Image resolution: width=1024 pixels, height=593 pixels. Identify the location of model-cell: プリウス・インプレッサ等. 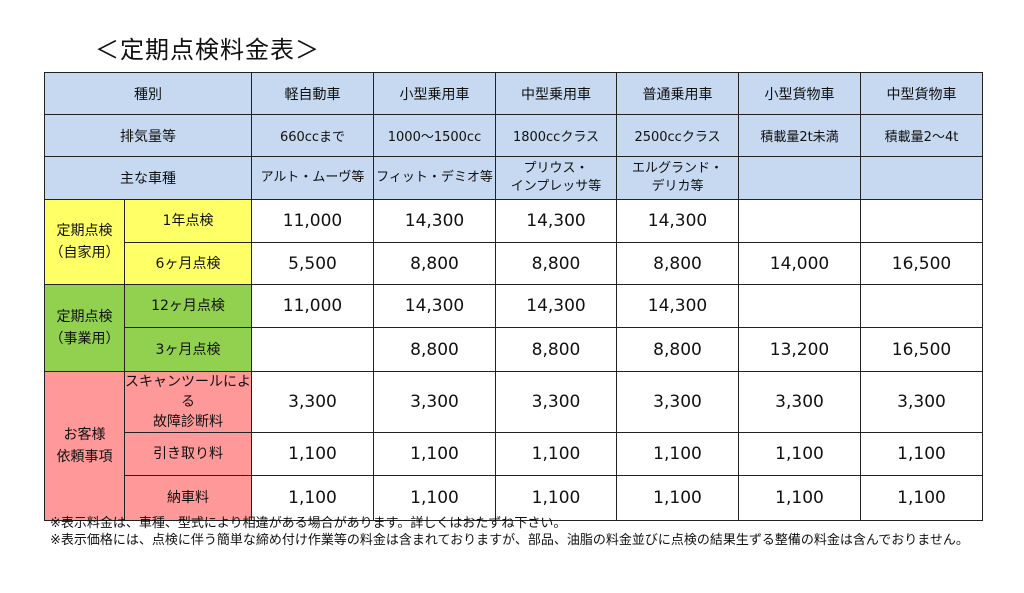
(556, 178).